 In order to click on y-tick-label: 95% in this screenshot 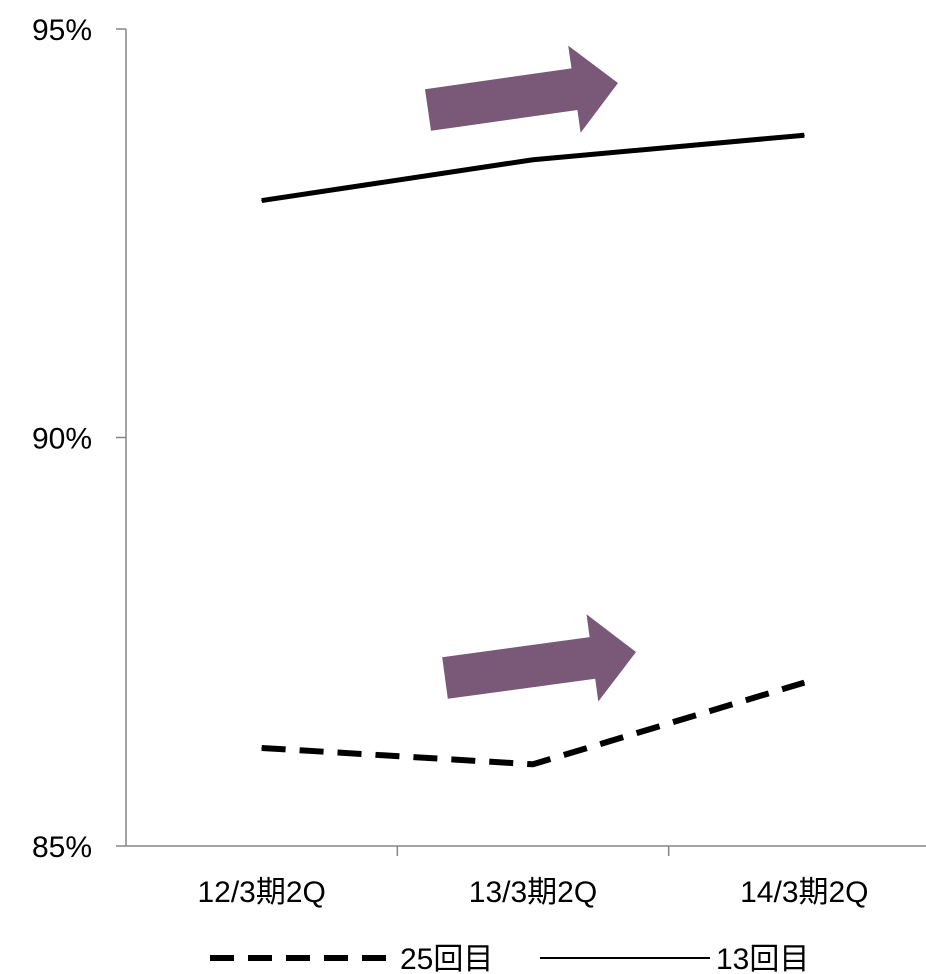, I will do `click(62, 30)`.